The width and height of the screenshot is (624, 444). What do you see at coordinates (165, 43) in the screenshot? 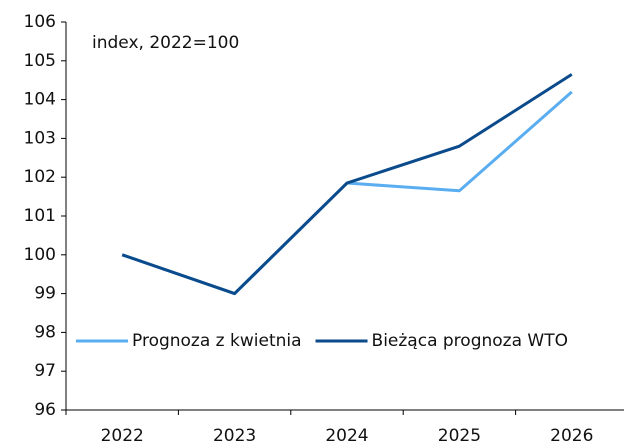
I see `annotation: index, 2022=100` at bounding box center [165, 43].